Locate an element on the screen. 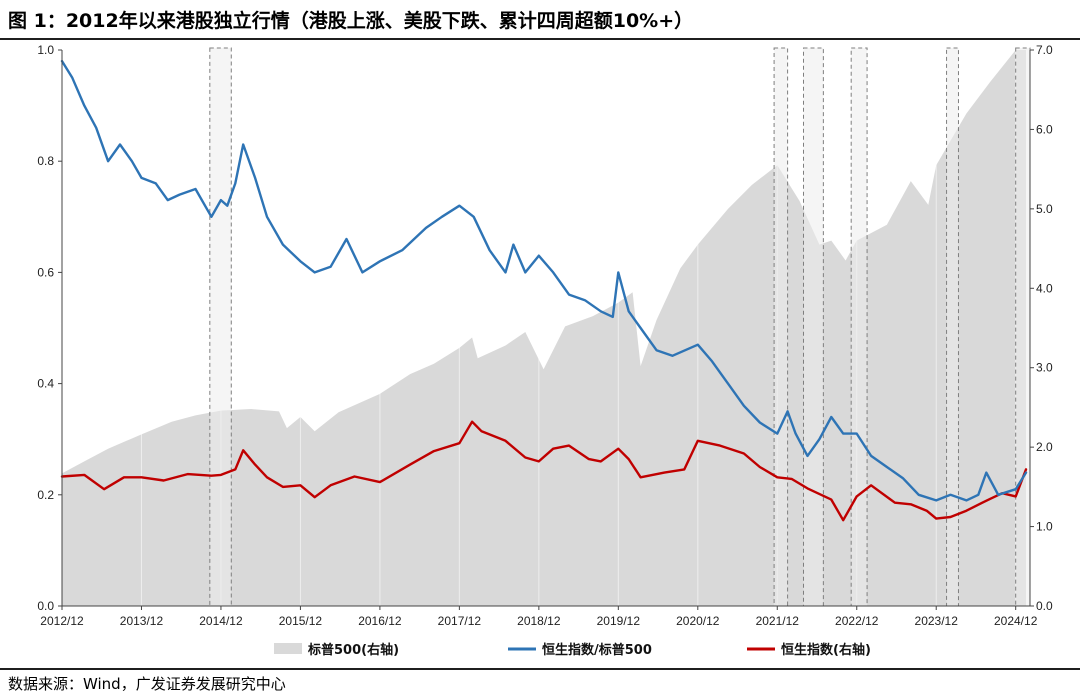 The image size is (1080, 698). x-tick-label: 2020/12 is located at coordinates (698, 621).